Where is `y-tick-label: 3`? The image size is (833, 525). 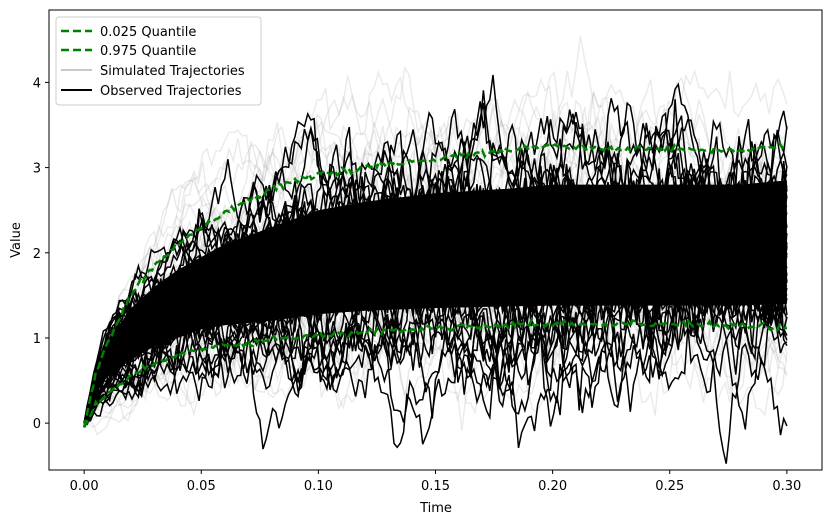 y-tick-label: 3 is located at coordinates (37, 169).